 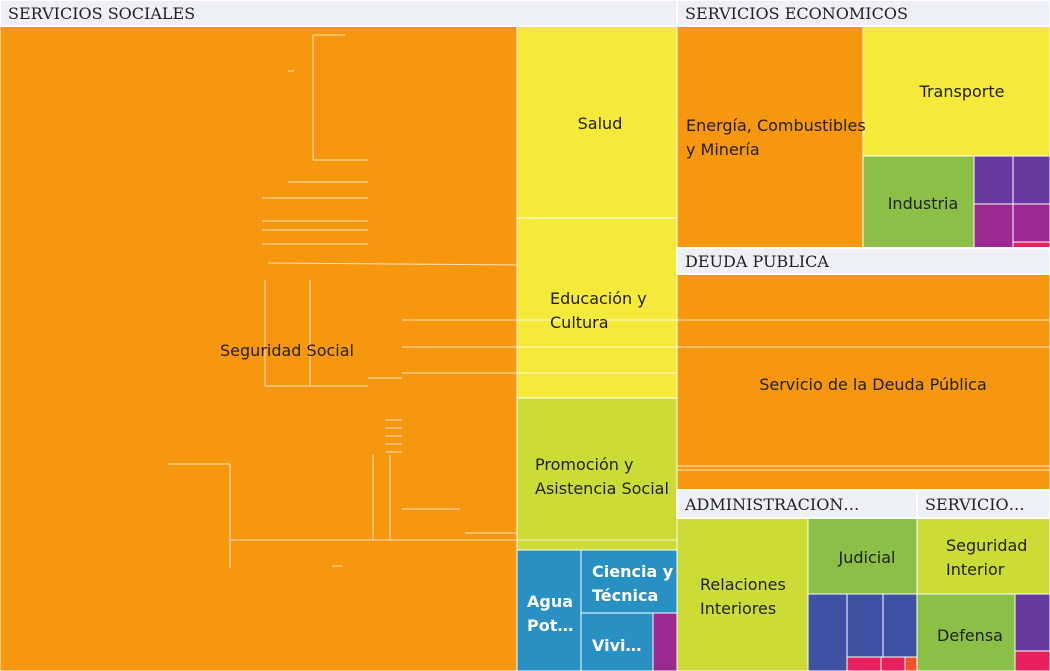 What do you see at coordinates (923, 203) in the screenshot?
I see `treemap-cell-label: Industria` at bounding box center [923, 203].